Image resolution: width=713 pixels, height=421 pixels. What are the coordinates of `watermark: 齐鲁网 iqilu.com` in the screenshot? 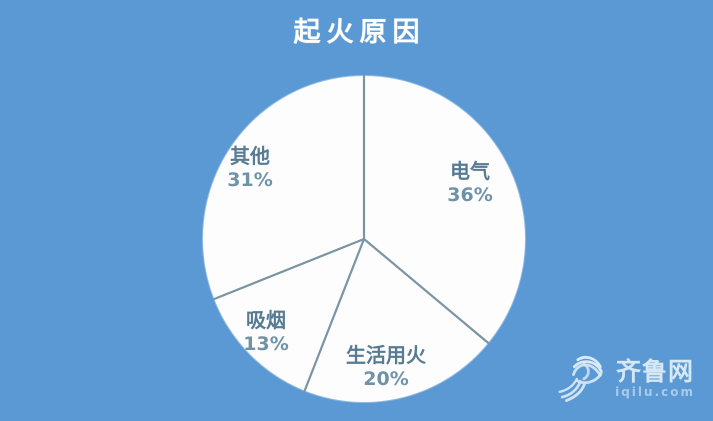 It's located at (626, 378).